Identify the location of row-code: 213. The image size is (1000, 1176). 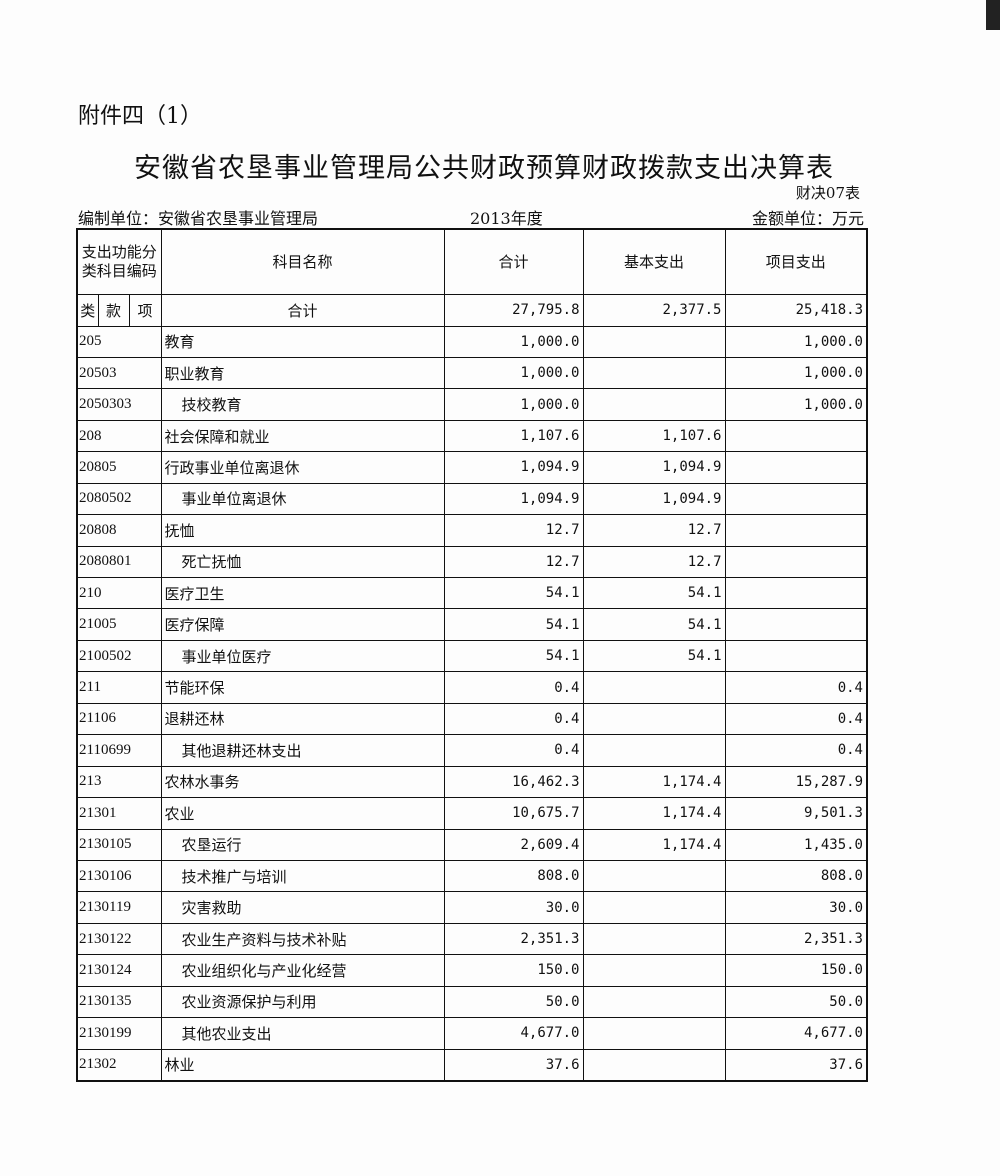
(119, 782).